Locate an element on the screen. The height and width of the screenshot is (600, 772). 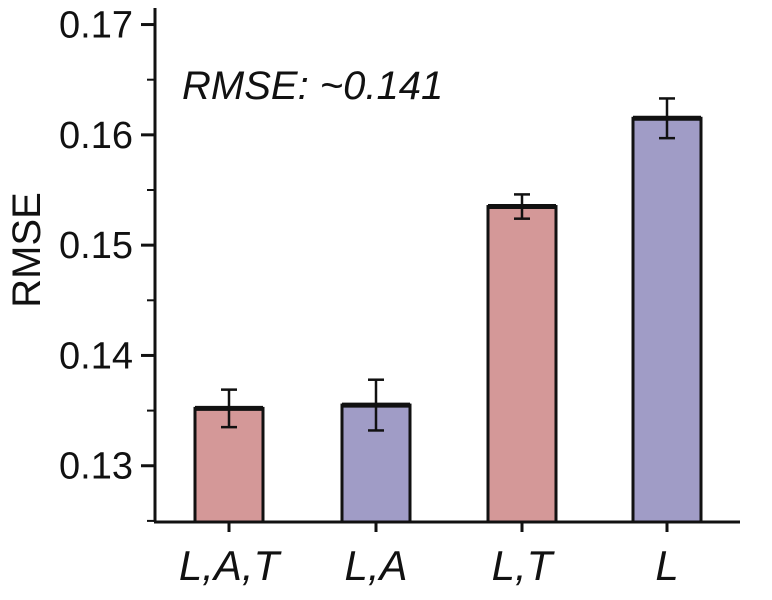
y-tick-label: 0.15 is located at coordinates (96, 246).